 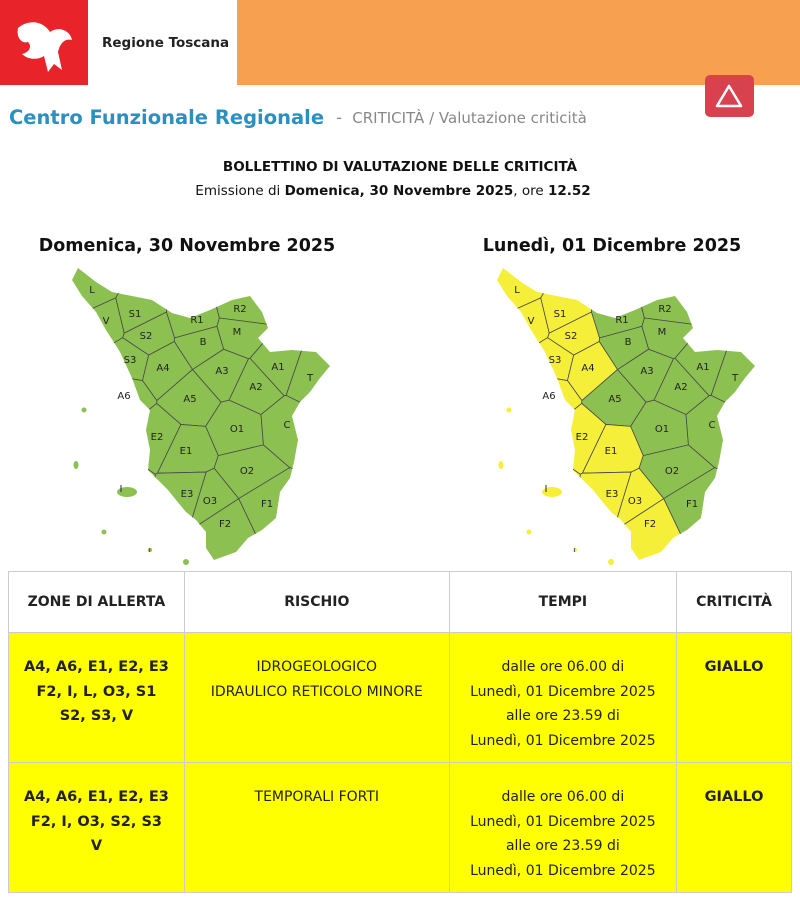 I want to click on zone-label: S1, so click(x=560, y=314).